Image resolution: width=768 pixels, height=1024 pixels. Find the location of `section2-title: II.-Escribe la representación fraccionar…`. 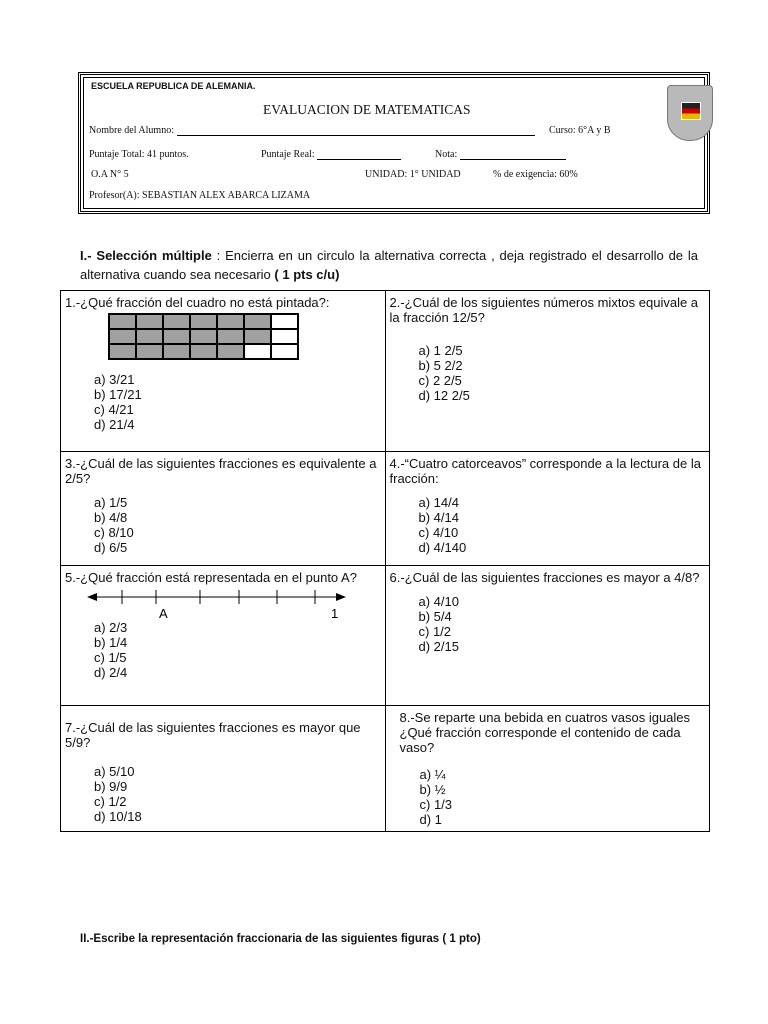

section2-title: II.-Escribe la representación fraccionar… is located at coordinates (280, 939).